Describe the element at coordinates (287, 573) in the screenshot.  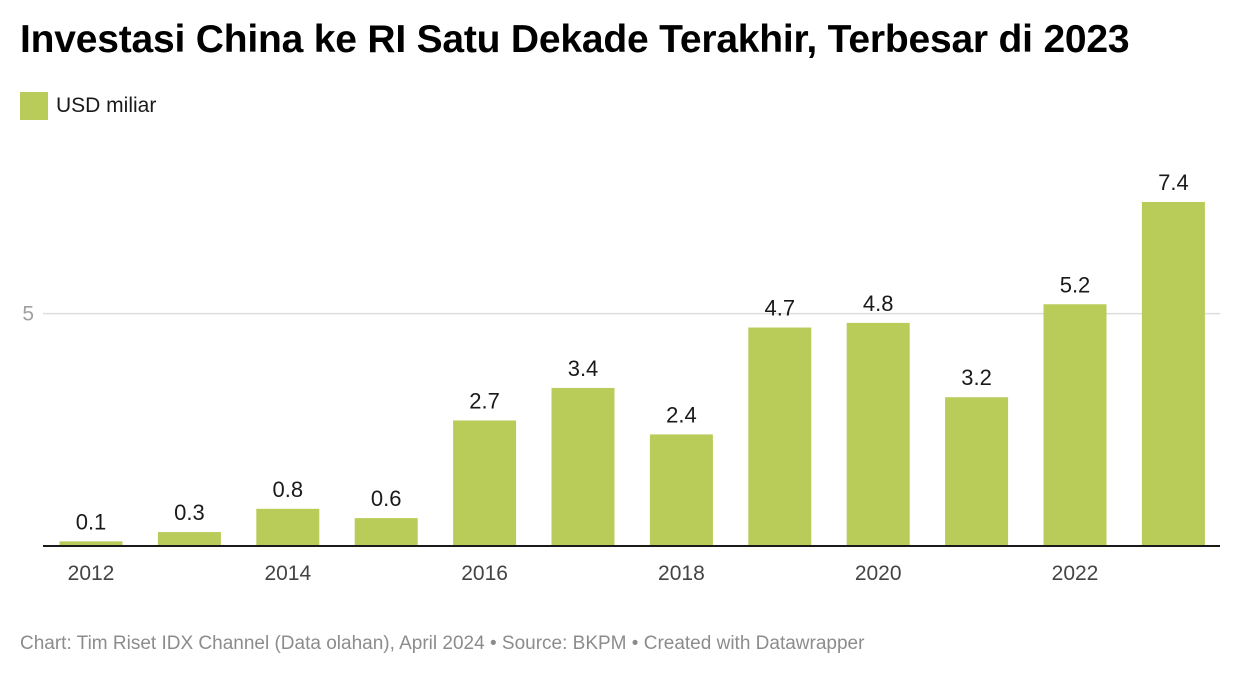
I see `x-tick-label: 2014` at that location.